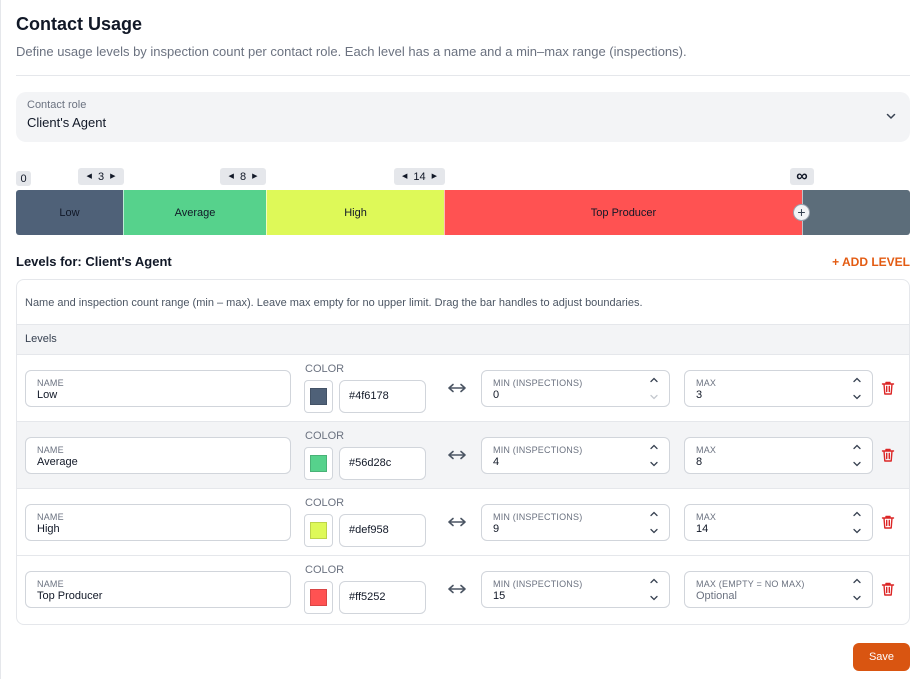 This screenshot has width=920, height=679. What do you see at coordinates (0, 339) in the screenshot?
I see `left-border` at bounding box center [0, 339].